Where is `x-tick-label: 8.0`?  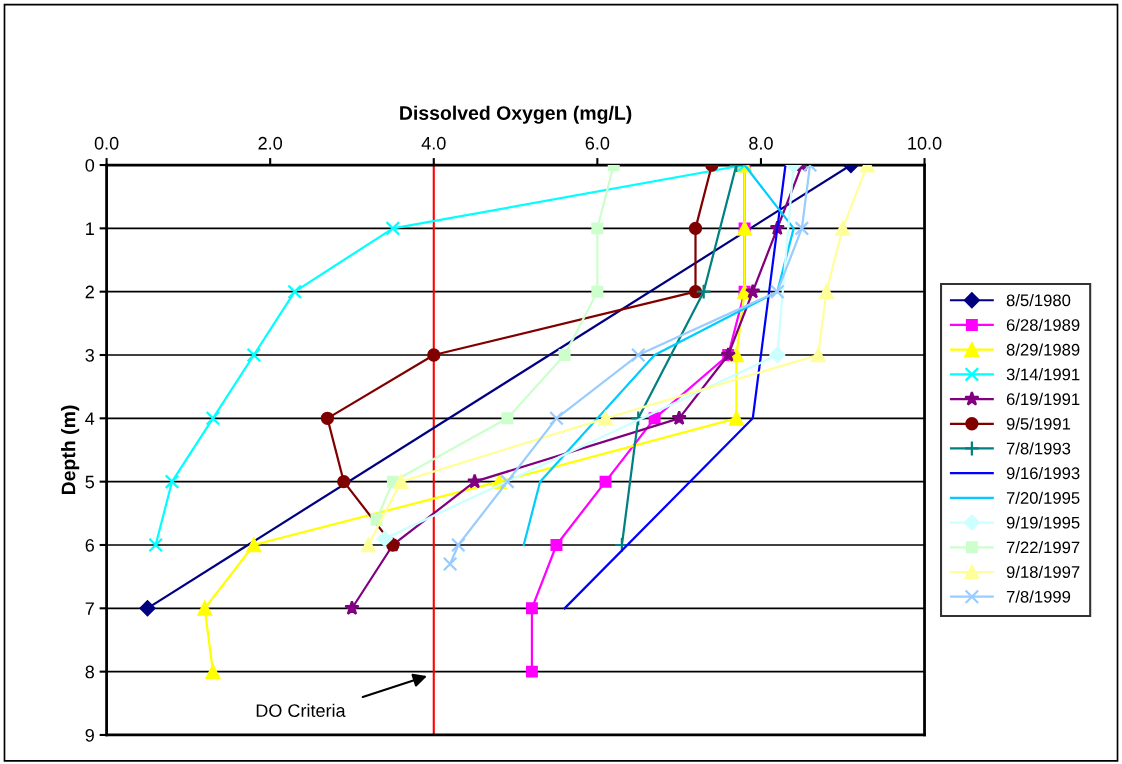 x-tick-label: 8.0 is located at coordinates (761, 143).